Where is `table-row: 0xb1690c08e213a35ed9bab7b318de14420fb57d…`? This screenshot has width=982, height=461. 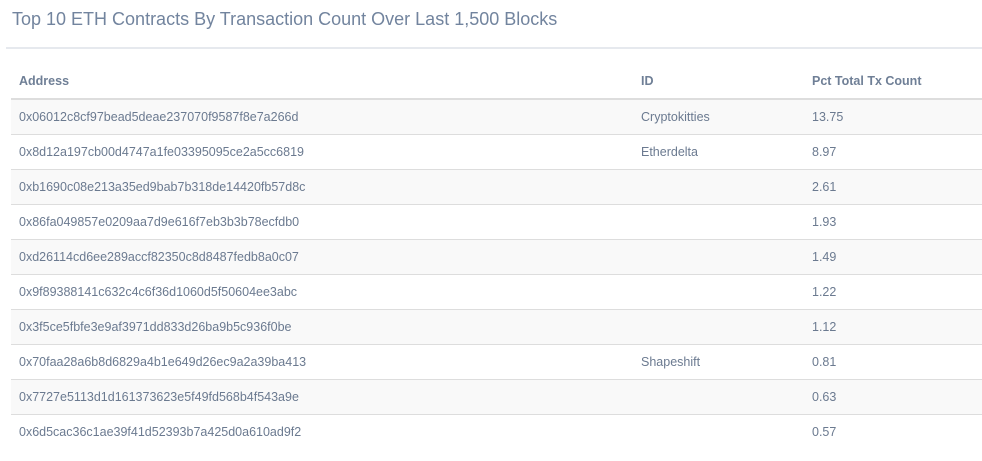
table-row: 0xb1690c08e213a35ed9bab7b318de14420fb57d… is located at coordinates (496, 187).